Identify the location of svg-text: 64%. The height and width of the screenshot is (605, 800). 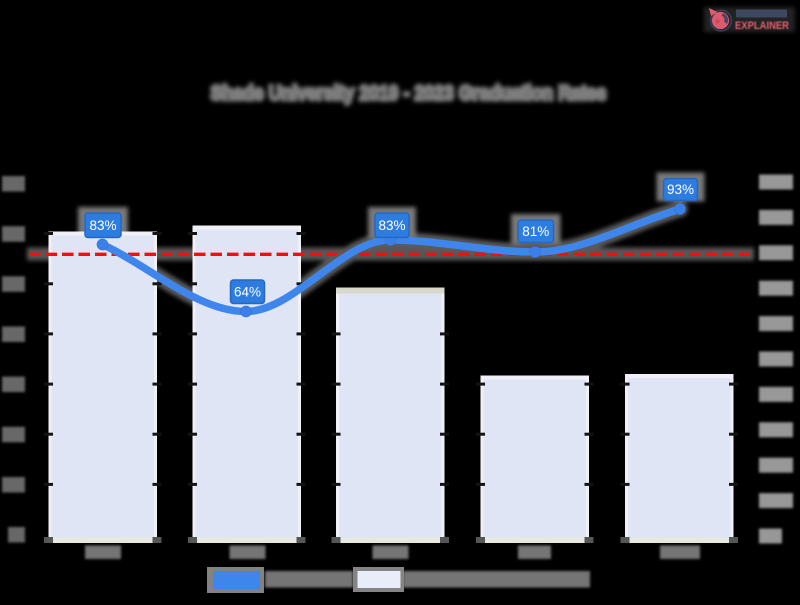
(247, 291).